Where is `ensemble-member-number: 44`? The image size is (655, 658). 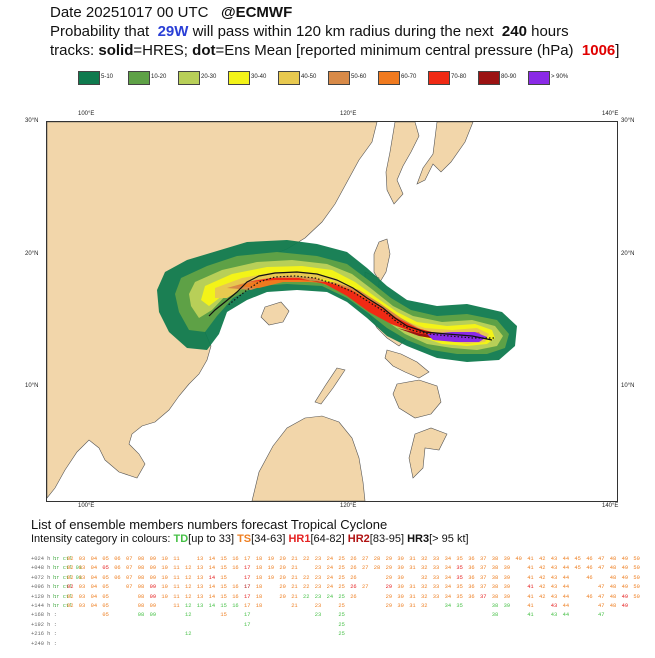 ensemble-member-number: 44 is located at coordinates (566, 596).